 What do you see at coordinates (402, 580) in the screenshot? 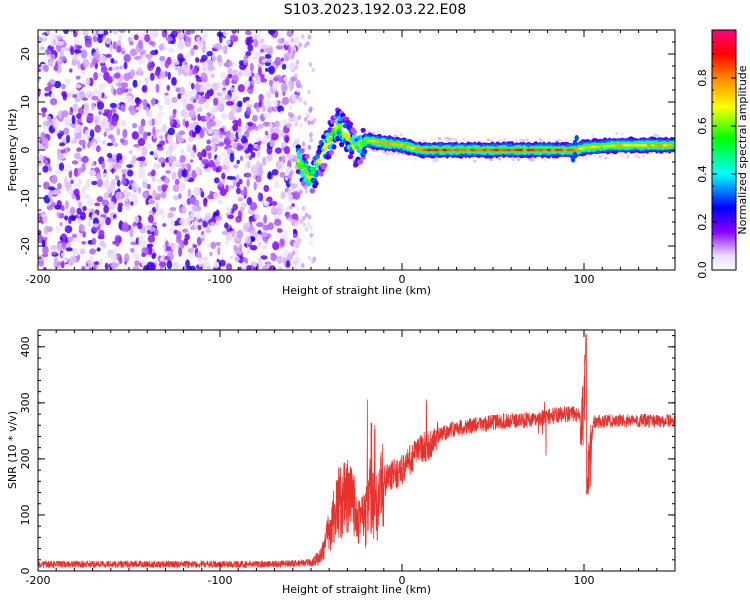
I see `snr-xtick-label: 0` at bounding box center [402, 580].